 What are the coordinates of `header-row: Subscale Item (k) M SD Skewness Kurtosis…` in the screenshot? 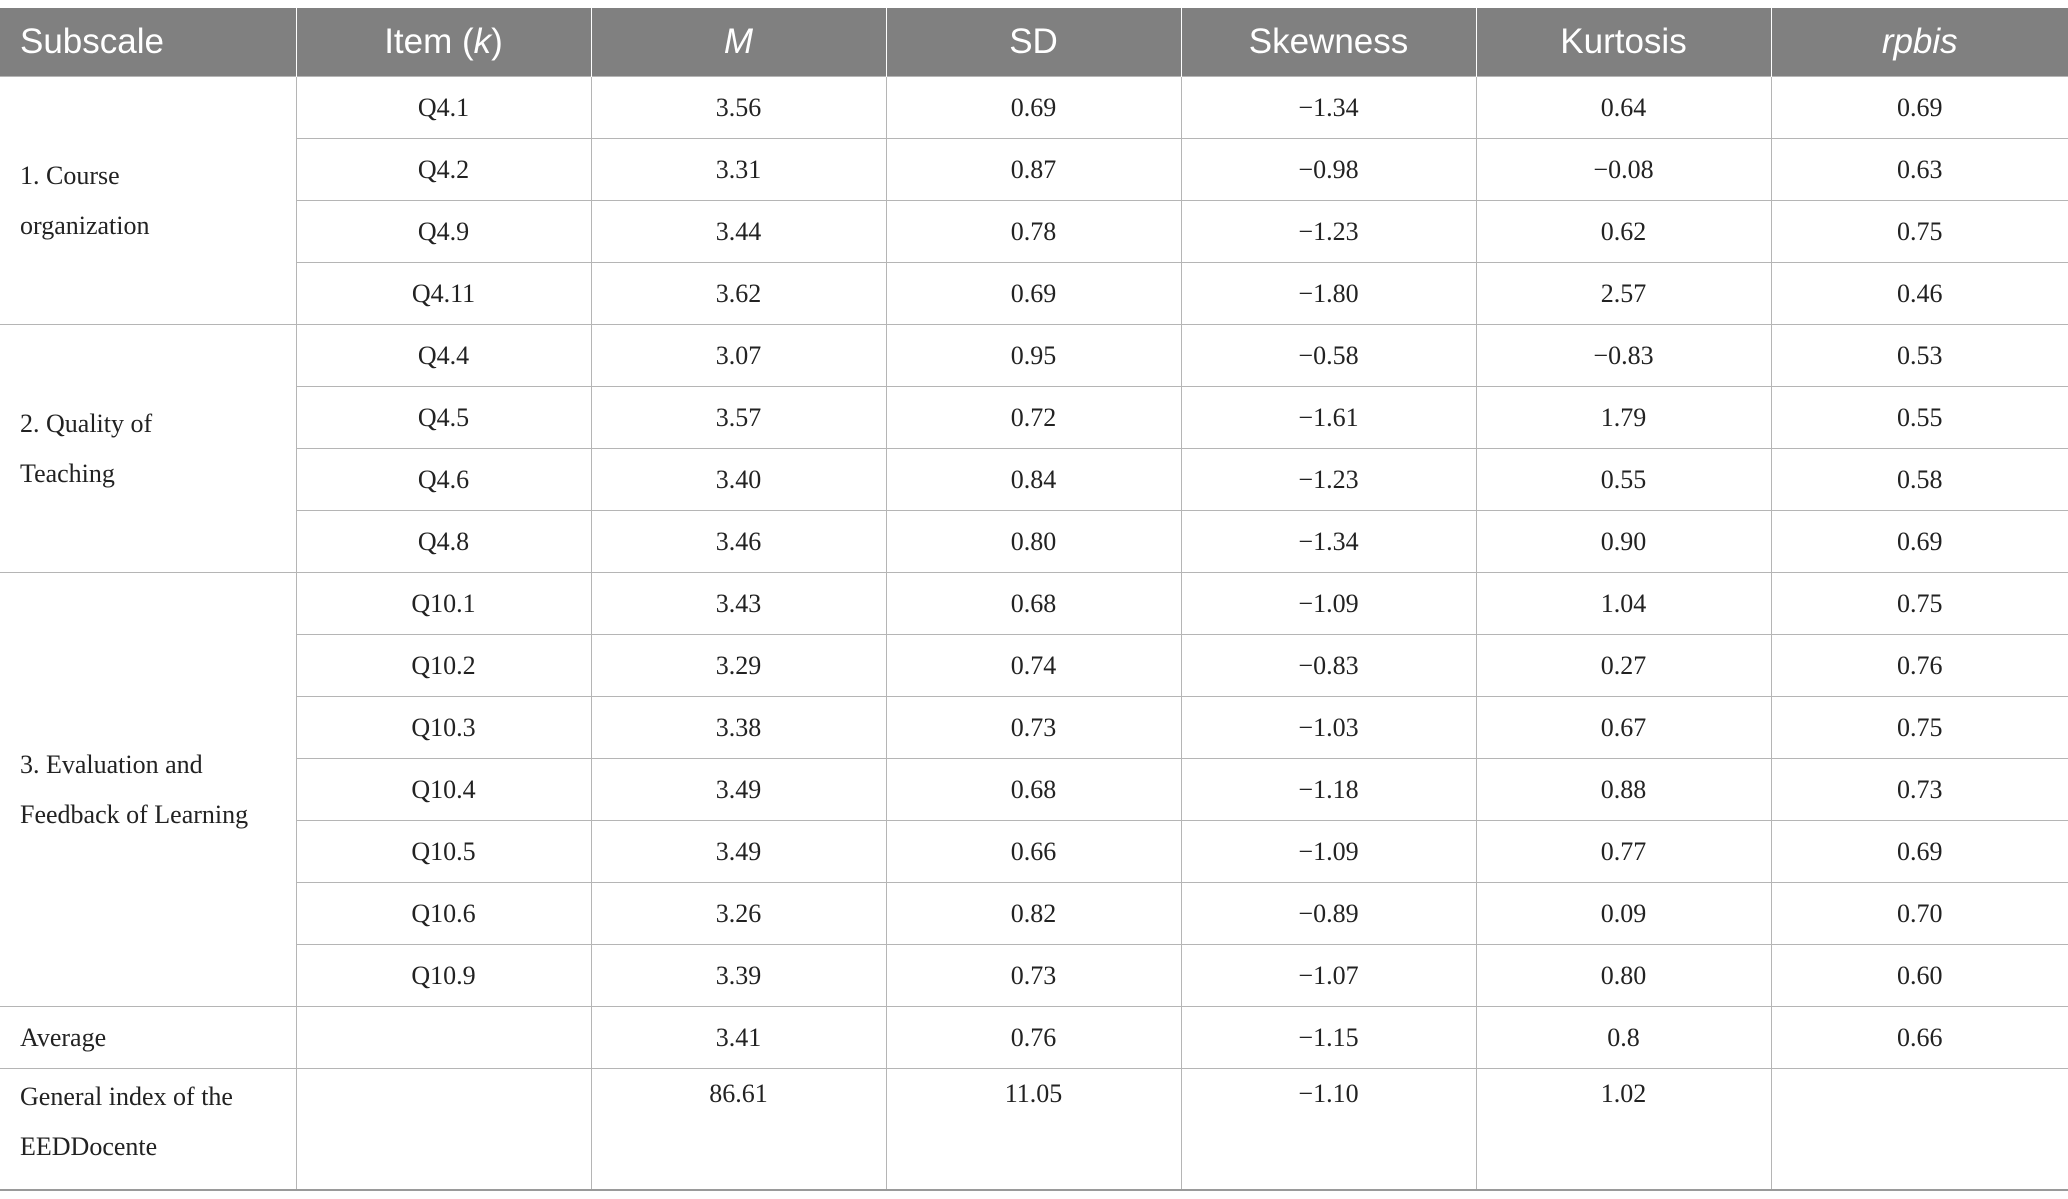 It's located at (1034, 42).